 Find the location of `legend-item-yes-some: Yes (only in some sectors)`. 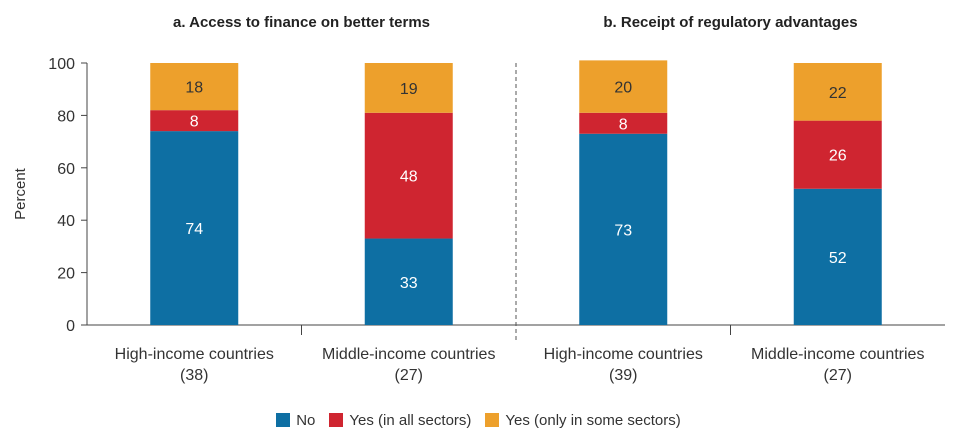

legend-item-yes-some: Yes (only in some sectors) is located at coordinates (583, 420).